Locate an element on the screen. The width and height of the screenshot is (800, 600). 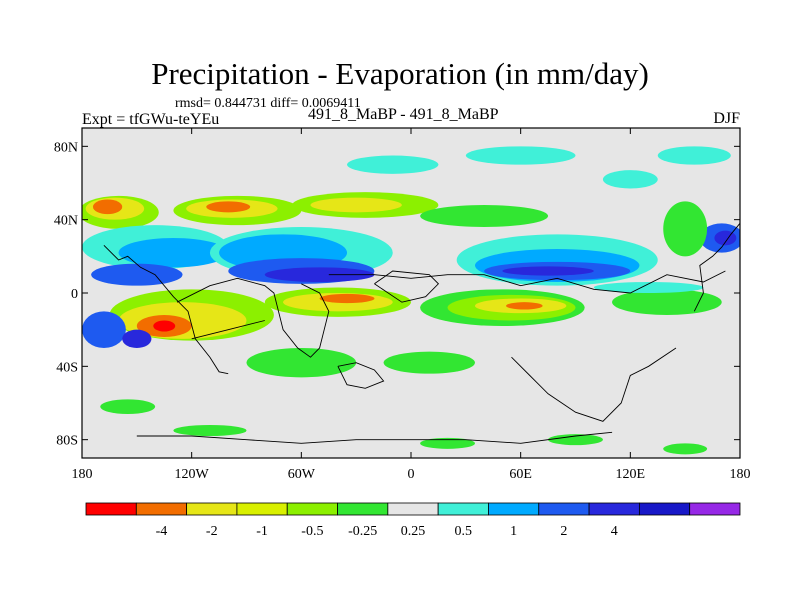
lat-tick-label: 40N is located at coordinates (66, 221).